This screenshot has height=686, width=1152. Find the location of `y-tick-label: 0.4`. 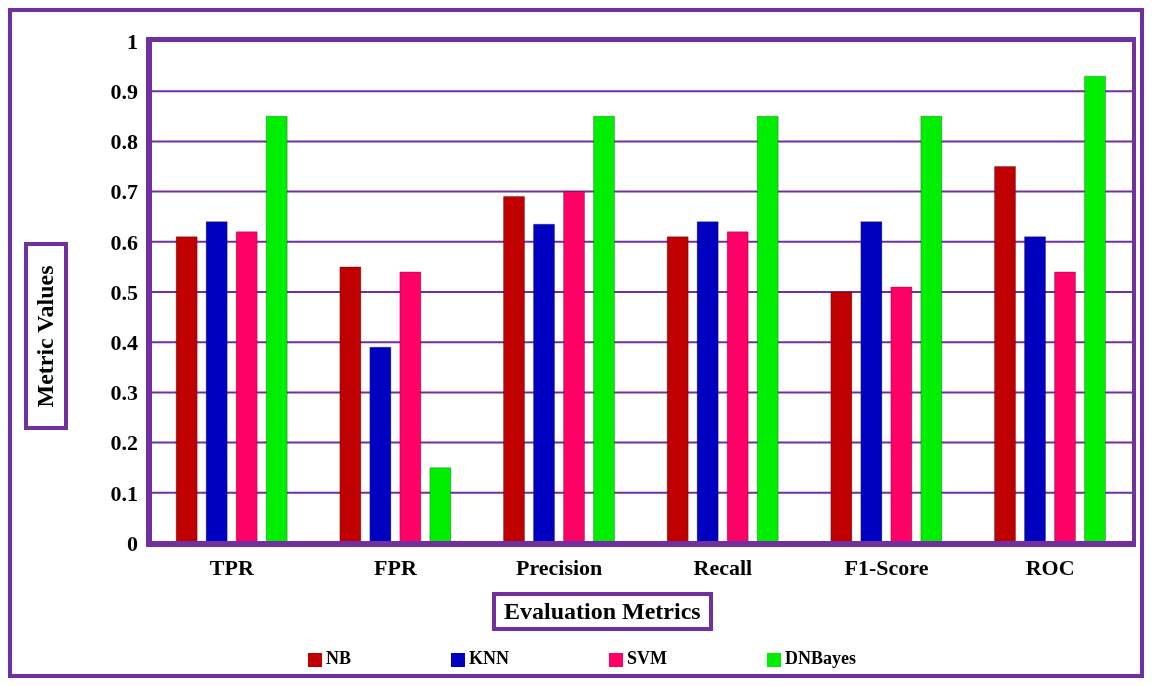

y-tick-label: 0.4 is located at coordinates (124, 343).